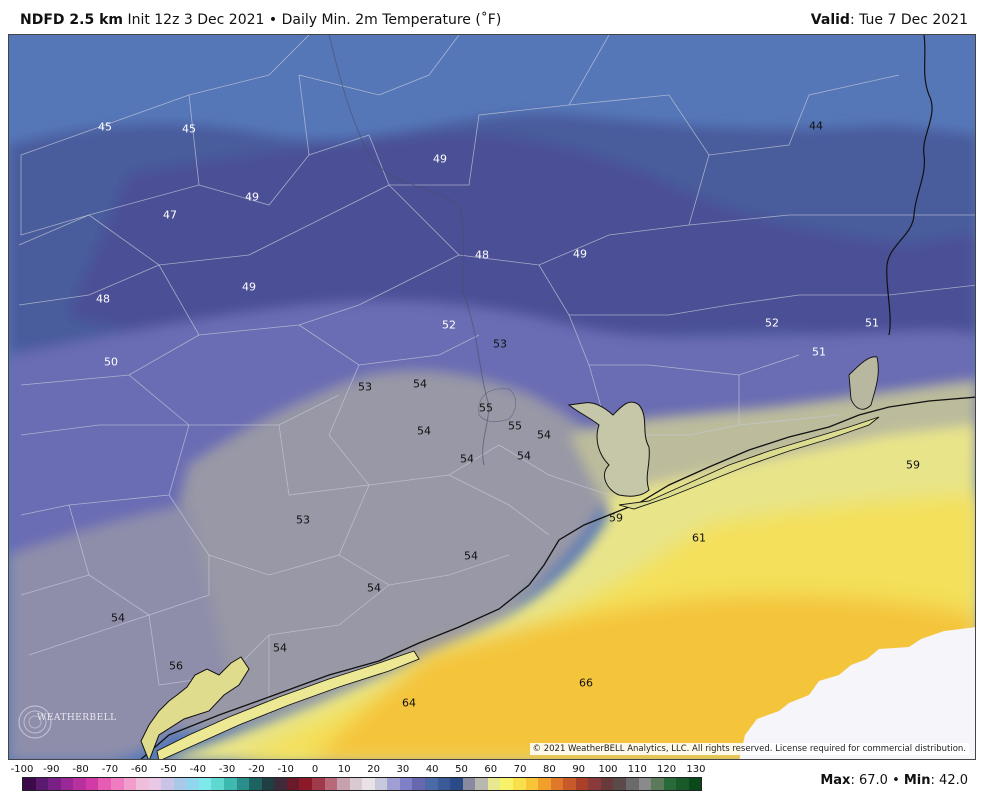 The image size is (984, 808). What do you see at coordinates (913, 20) in the screenshot?
I see `valid-date: Tue 7 Dec 2021` at bounding box center [913, 20].